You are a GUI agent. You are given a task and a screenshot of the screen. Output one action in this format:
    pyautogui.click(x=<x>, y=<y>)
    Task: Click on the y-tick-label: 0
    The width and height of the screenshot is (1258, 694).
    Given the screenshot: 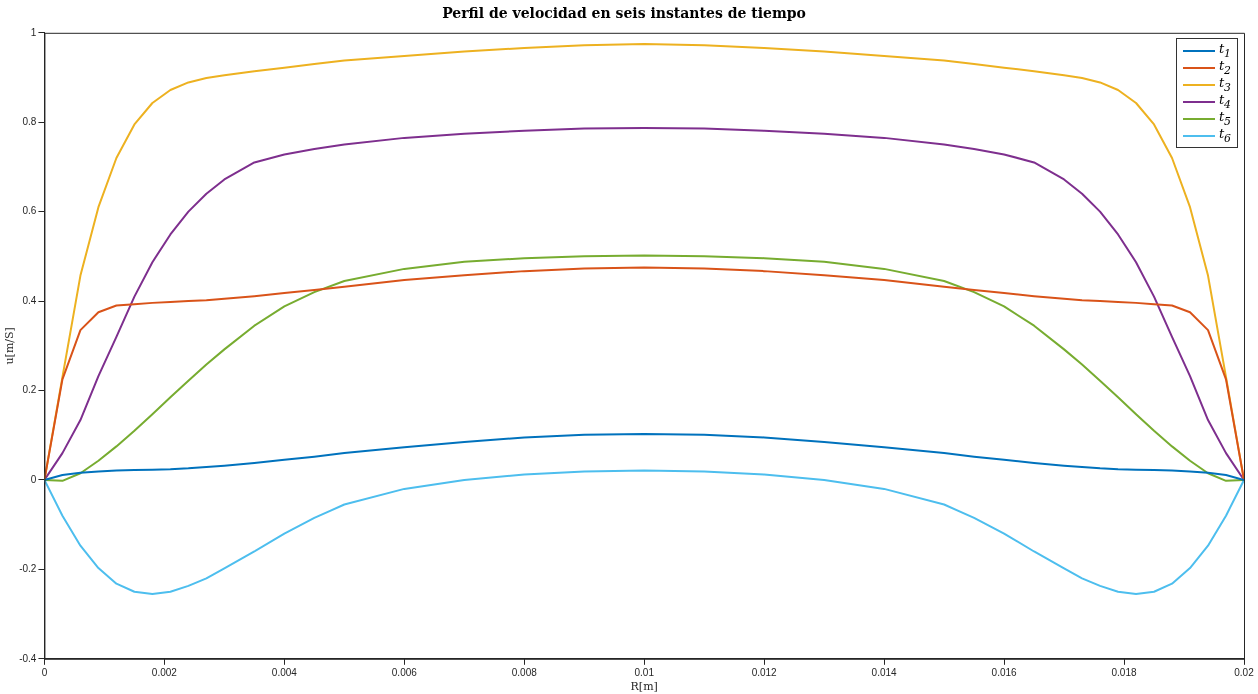 What is the action you would take?
    pyautogui.click(x=33, y=479)
    